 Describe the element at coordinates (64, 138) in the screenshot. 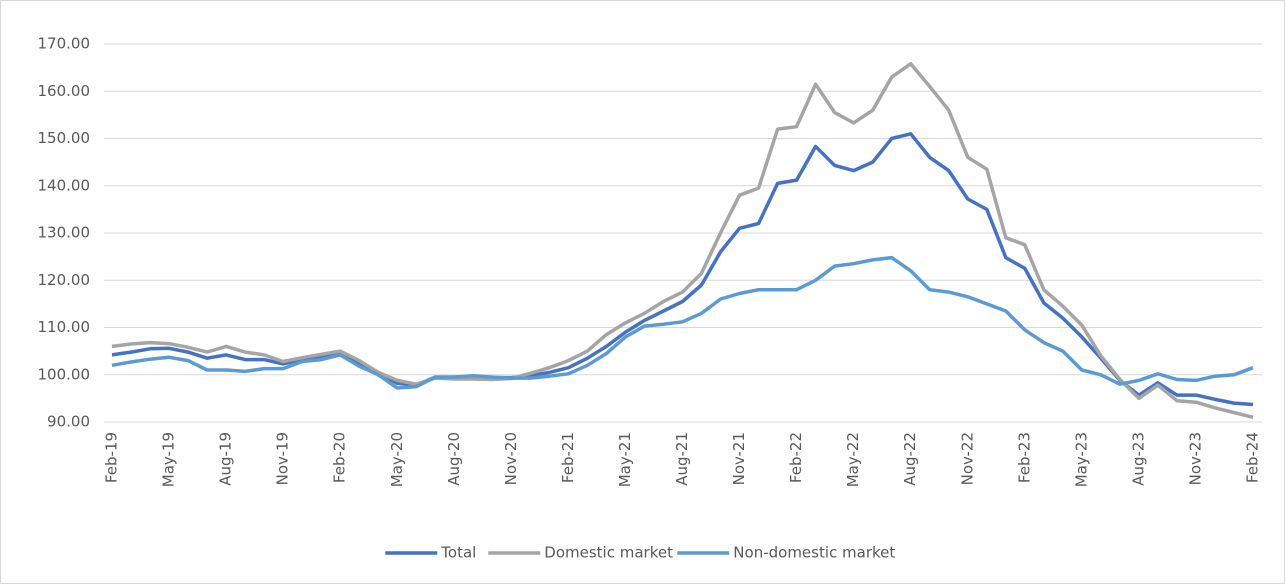

I see `y-tick-label: 150.00` at that location.